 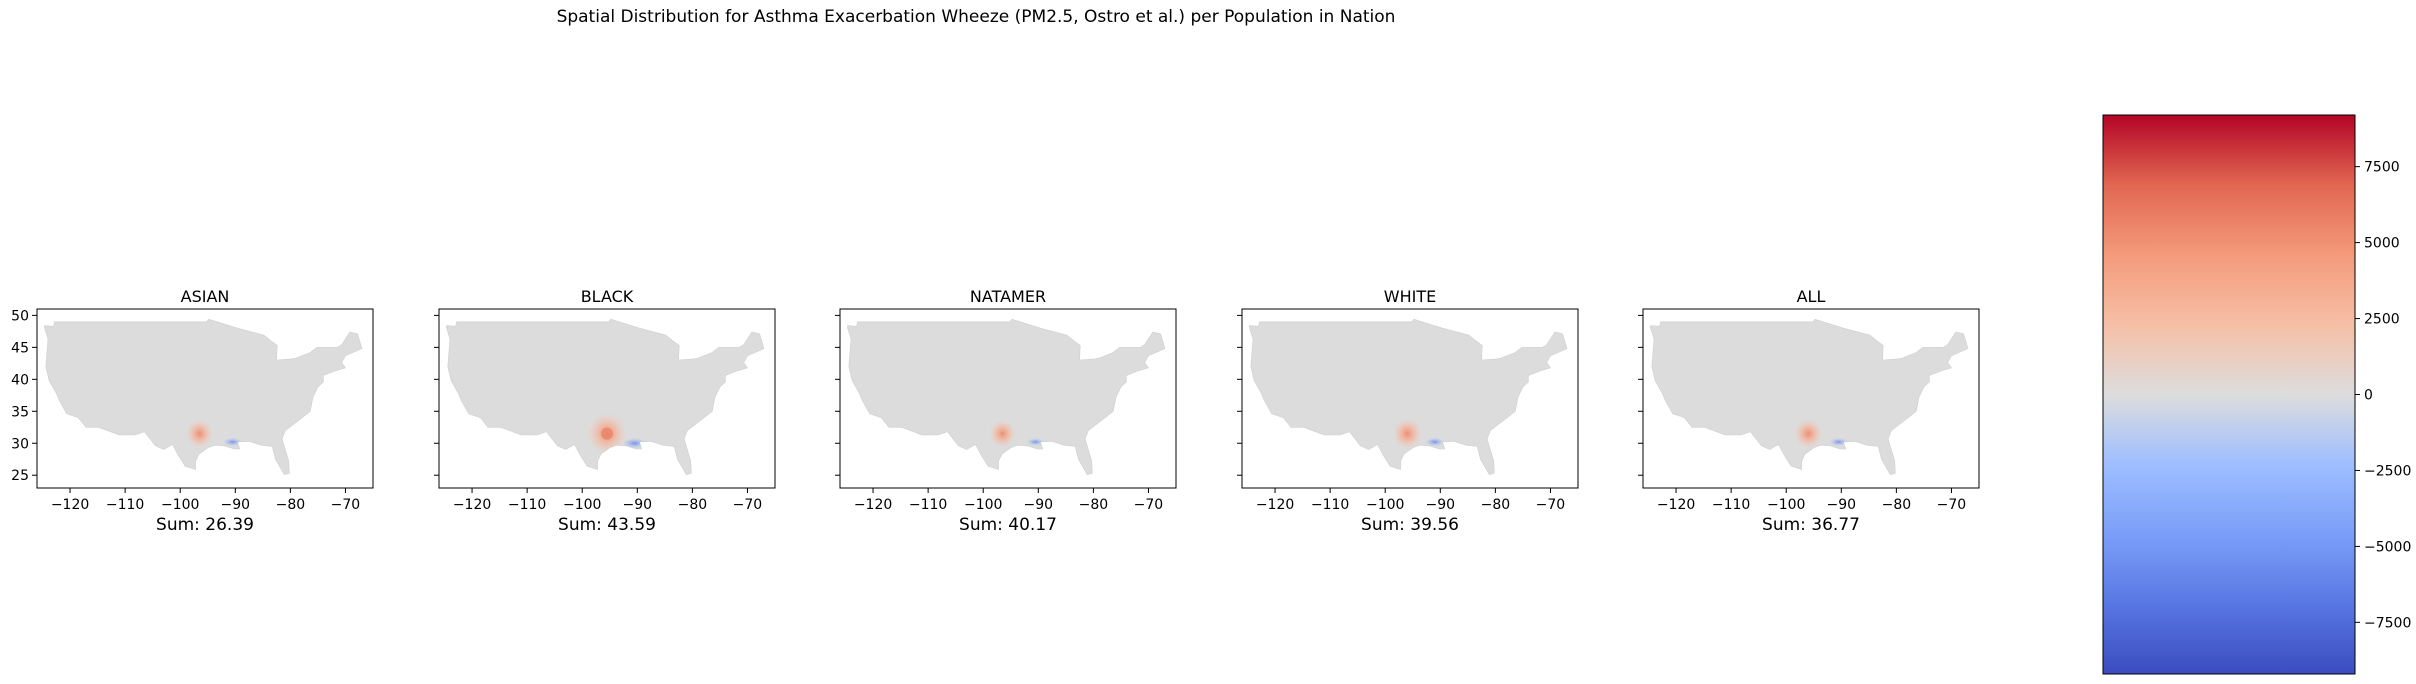 What do you see at coordinates (607, 525) in the screenshot?
I see `panel-sum-label: Sum: 43.59` at bounding box center [607, 525].